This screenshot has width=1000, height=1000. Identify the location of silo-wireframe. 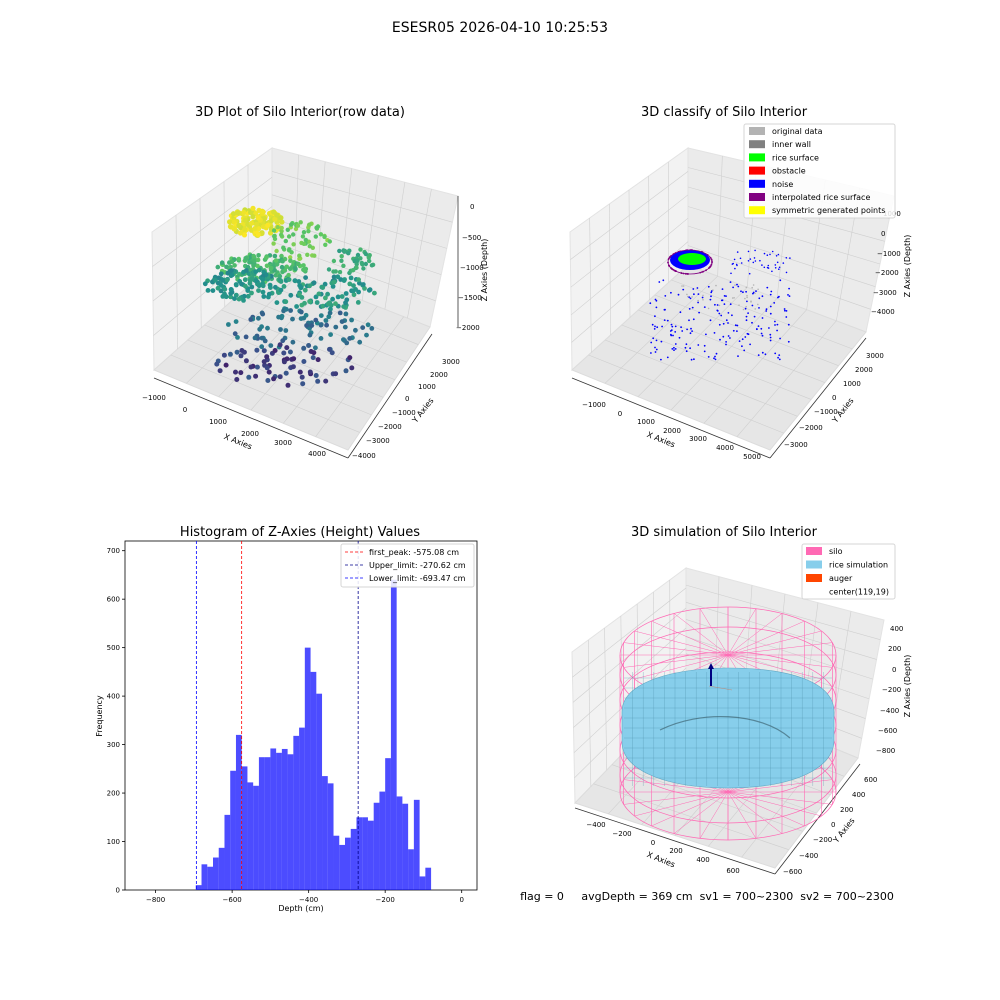
(728, 723).